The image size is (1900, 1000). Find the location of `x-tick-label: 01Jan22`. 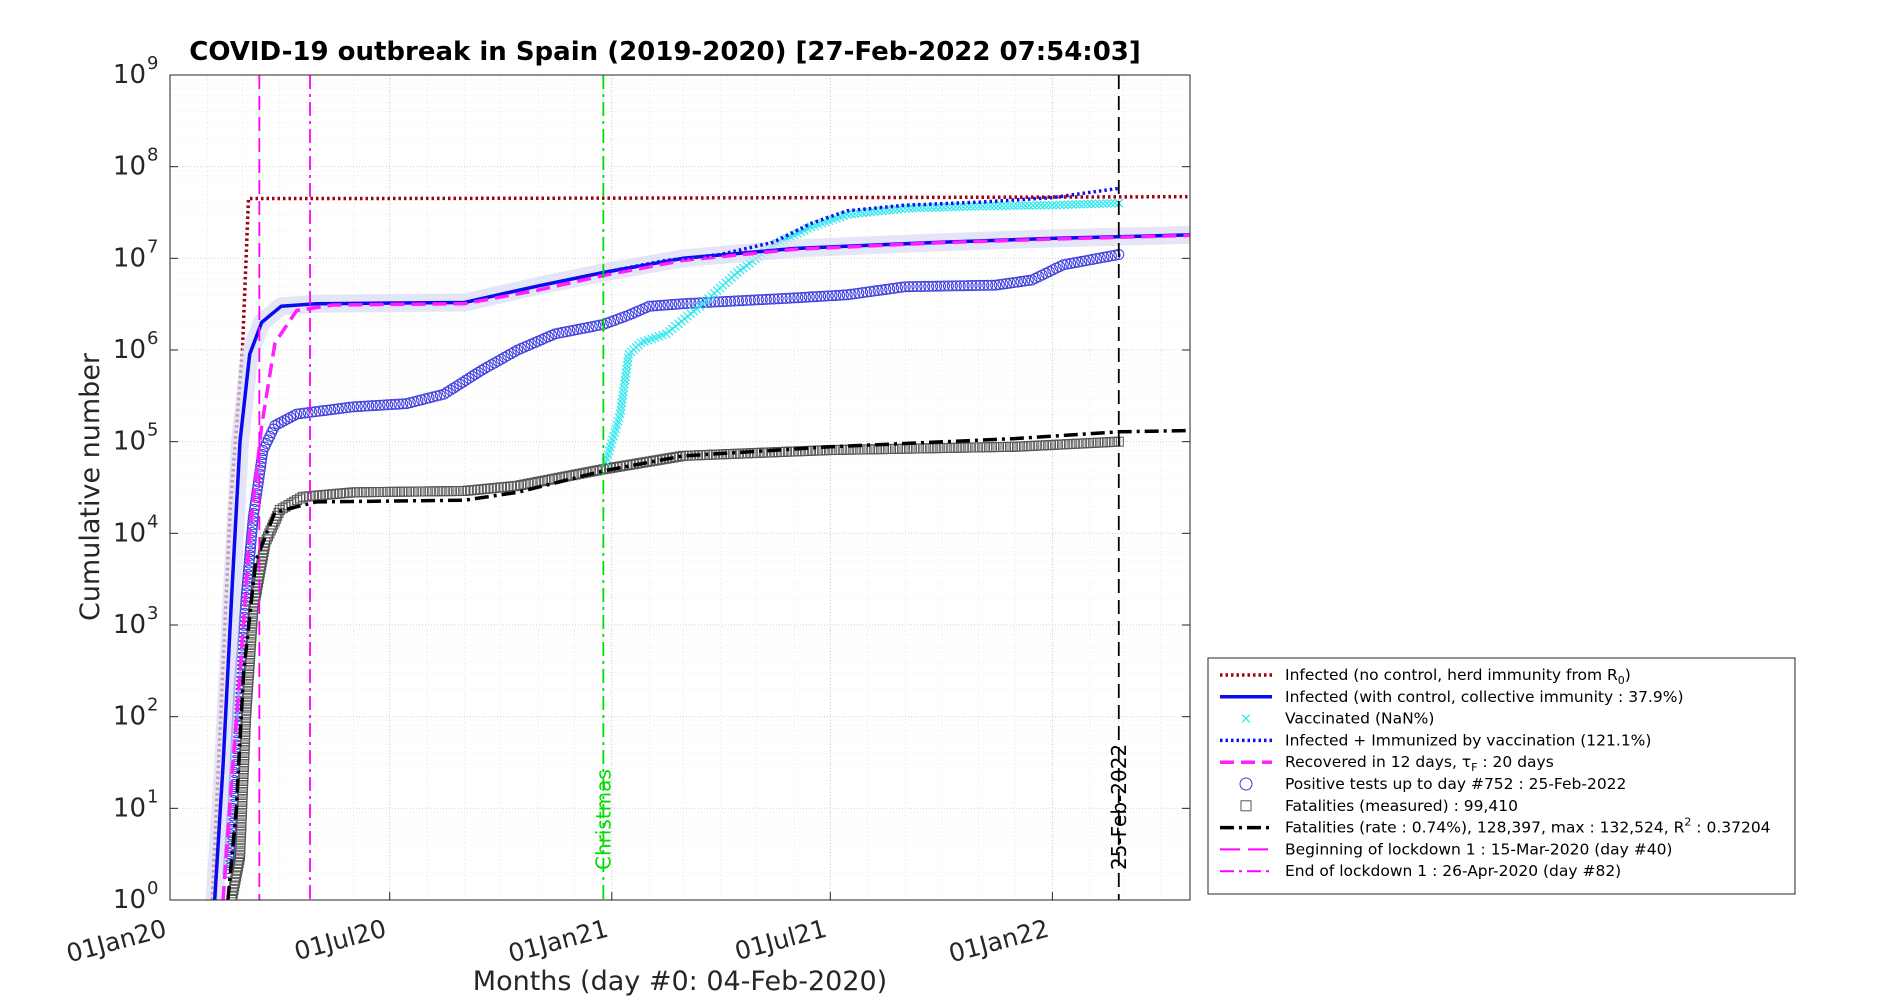

x-tick-label: 01Jan22 is located at coordinates (999, 941).